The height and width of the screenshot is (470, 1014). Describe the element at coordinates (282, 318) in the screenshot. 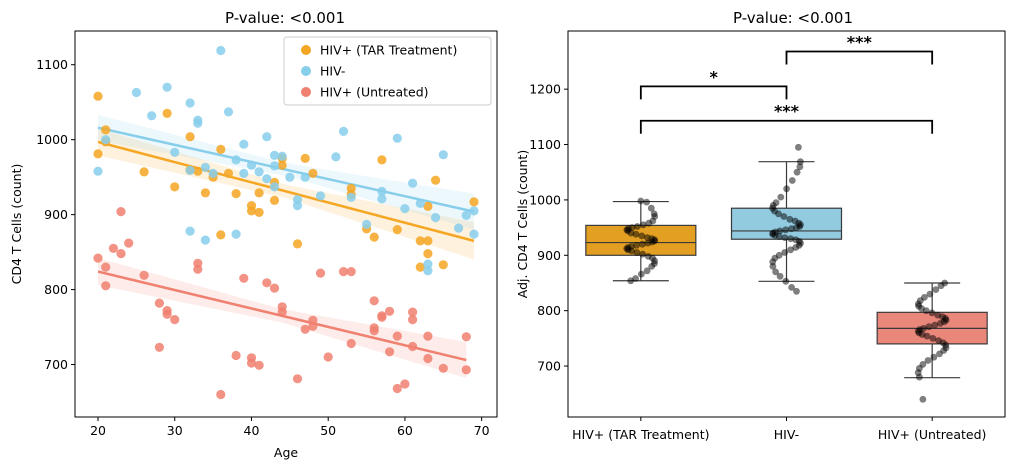

I see `ci-band-hiv-untreated` at that location.